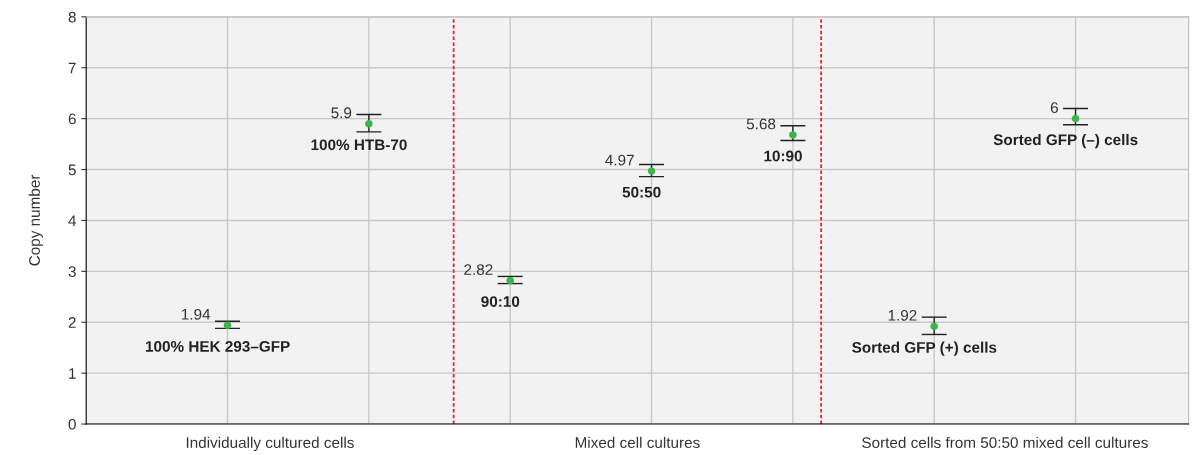  I want to click on y-tick-label: 3, so click(72, 272).